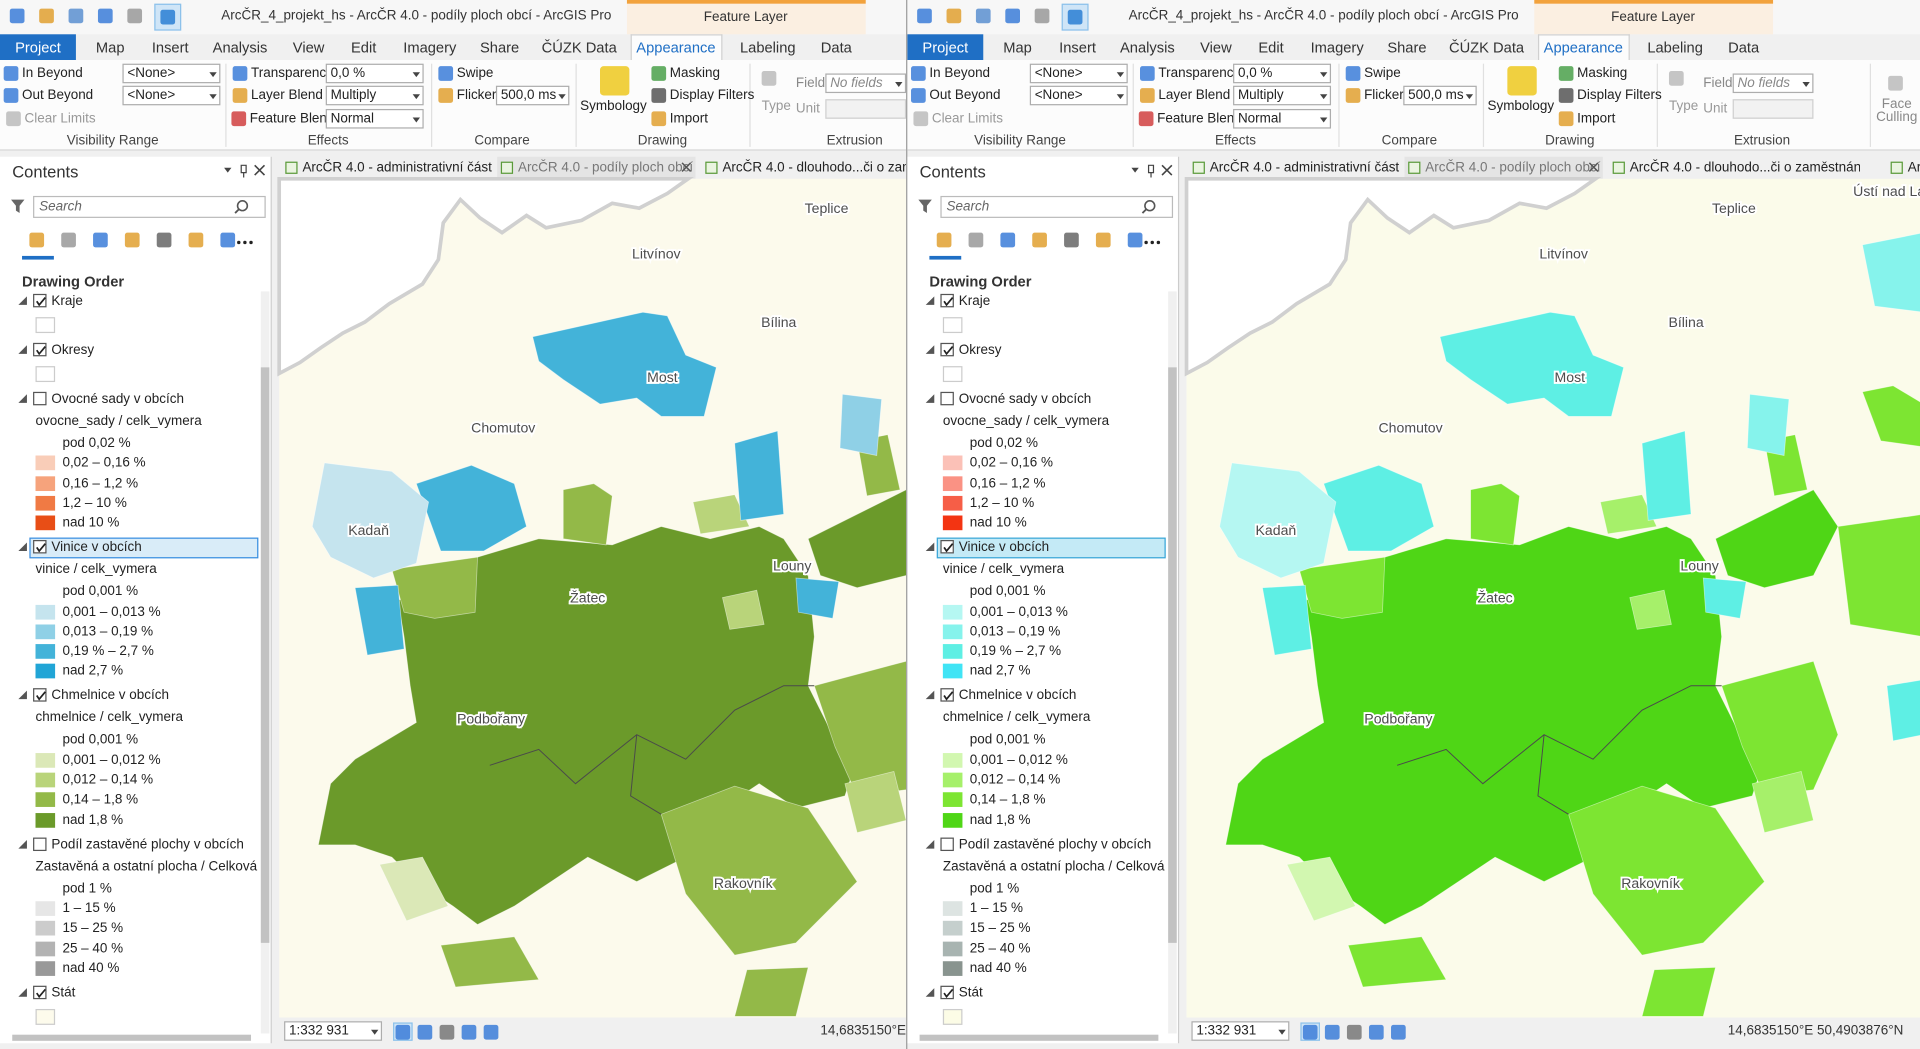 The width and height of the screenshot is (1920, 1049). Describe the element at coordinates (318, 1031) in the screenshot. I see `combo-value: 1:332 931` at that location.